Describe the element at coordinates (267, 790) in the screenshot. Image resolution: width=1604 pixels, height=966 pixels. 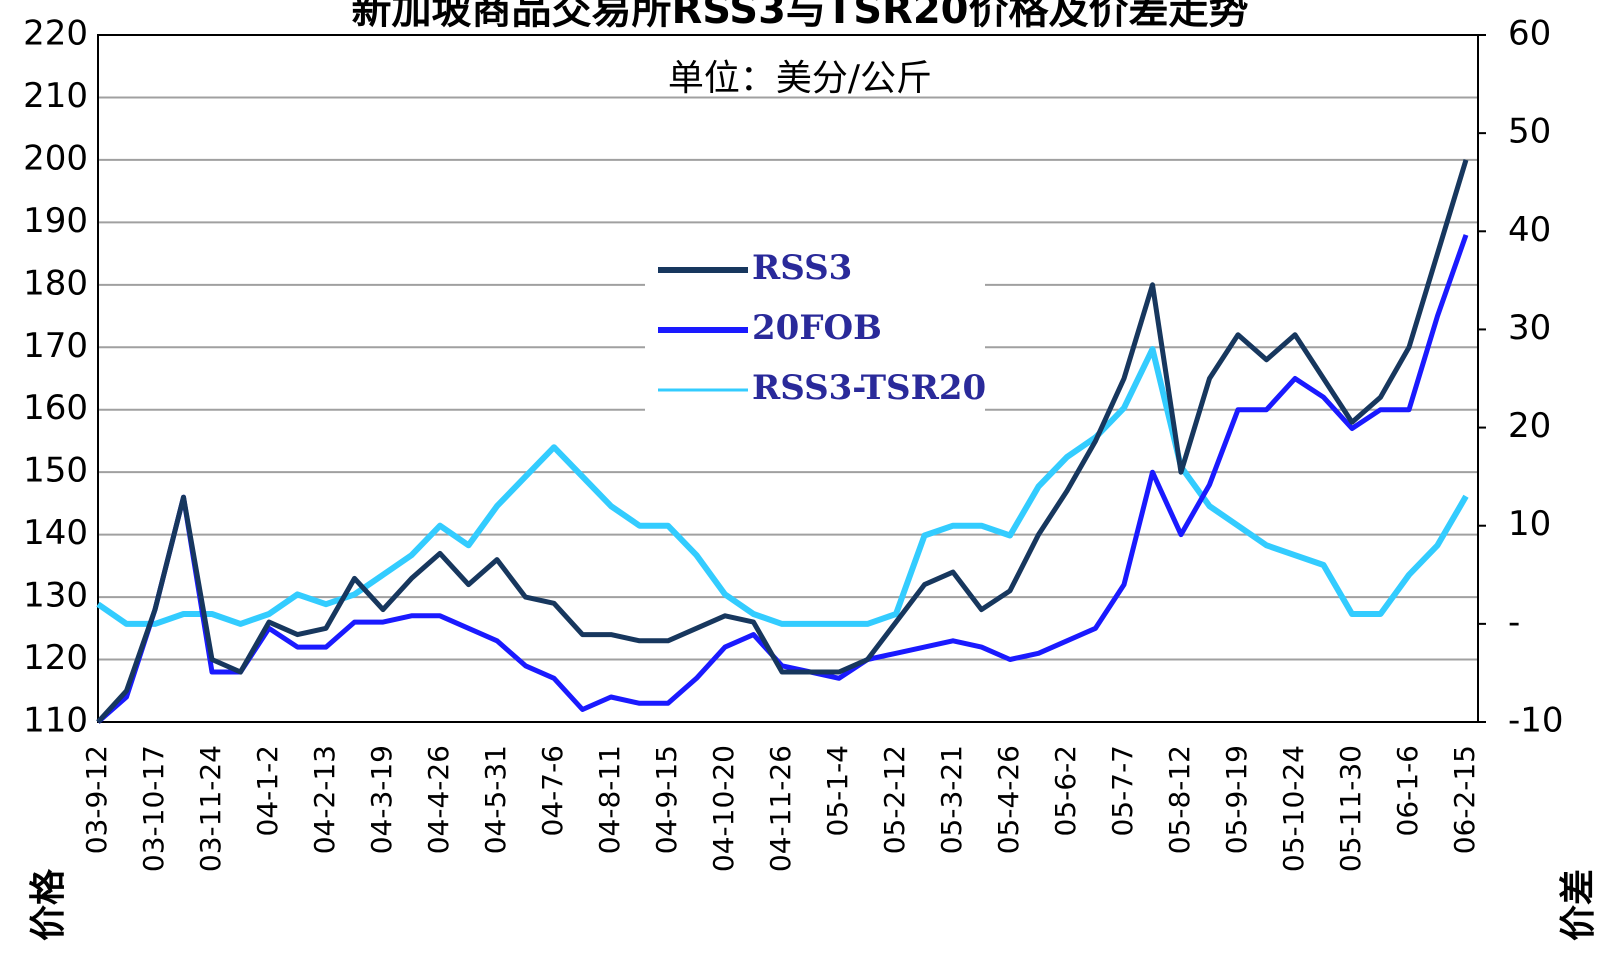
I see `x-tick-label: 04-1-2` at that location.